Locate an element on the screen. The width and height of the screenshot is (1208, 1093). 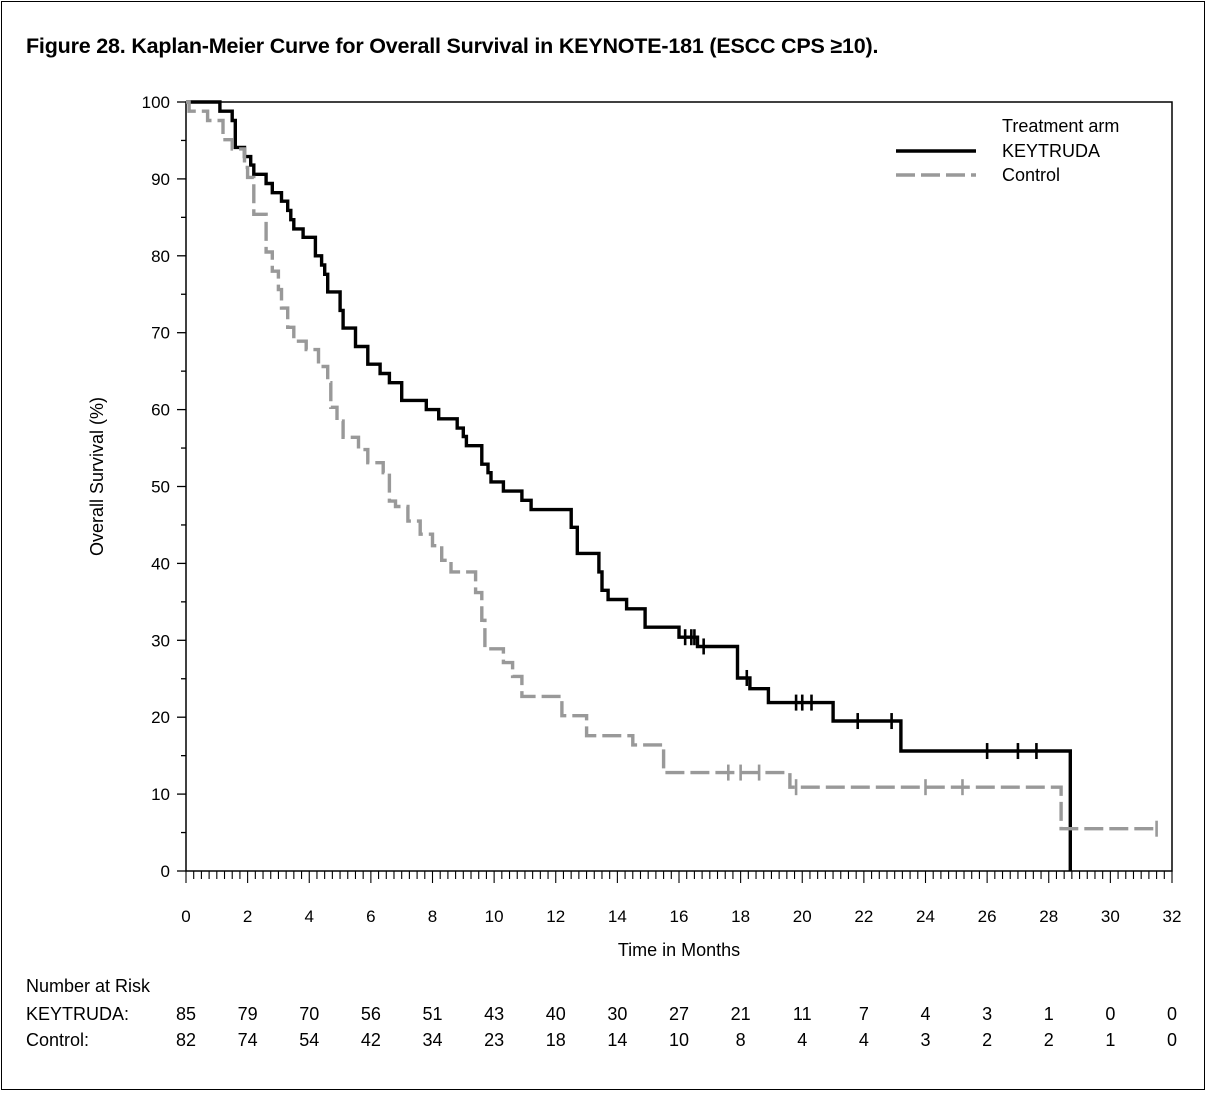
x-tick-label: 28 is located at coordinates (1048, 916).